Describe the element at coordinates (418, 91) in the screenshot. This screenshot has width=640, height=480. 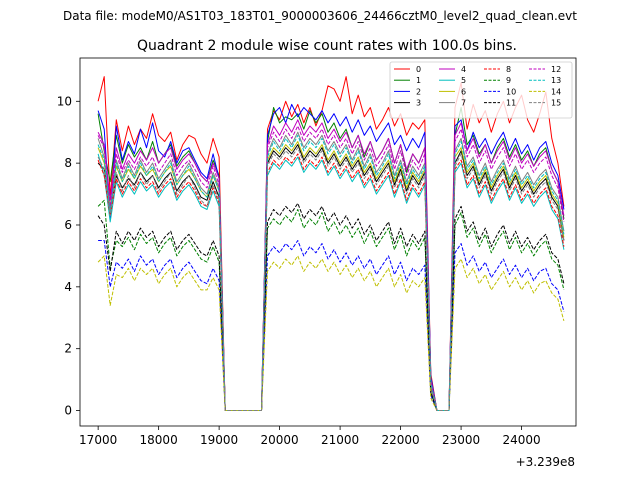
I see `legend-label: 2` at that location.